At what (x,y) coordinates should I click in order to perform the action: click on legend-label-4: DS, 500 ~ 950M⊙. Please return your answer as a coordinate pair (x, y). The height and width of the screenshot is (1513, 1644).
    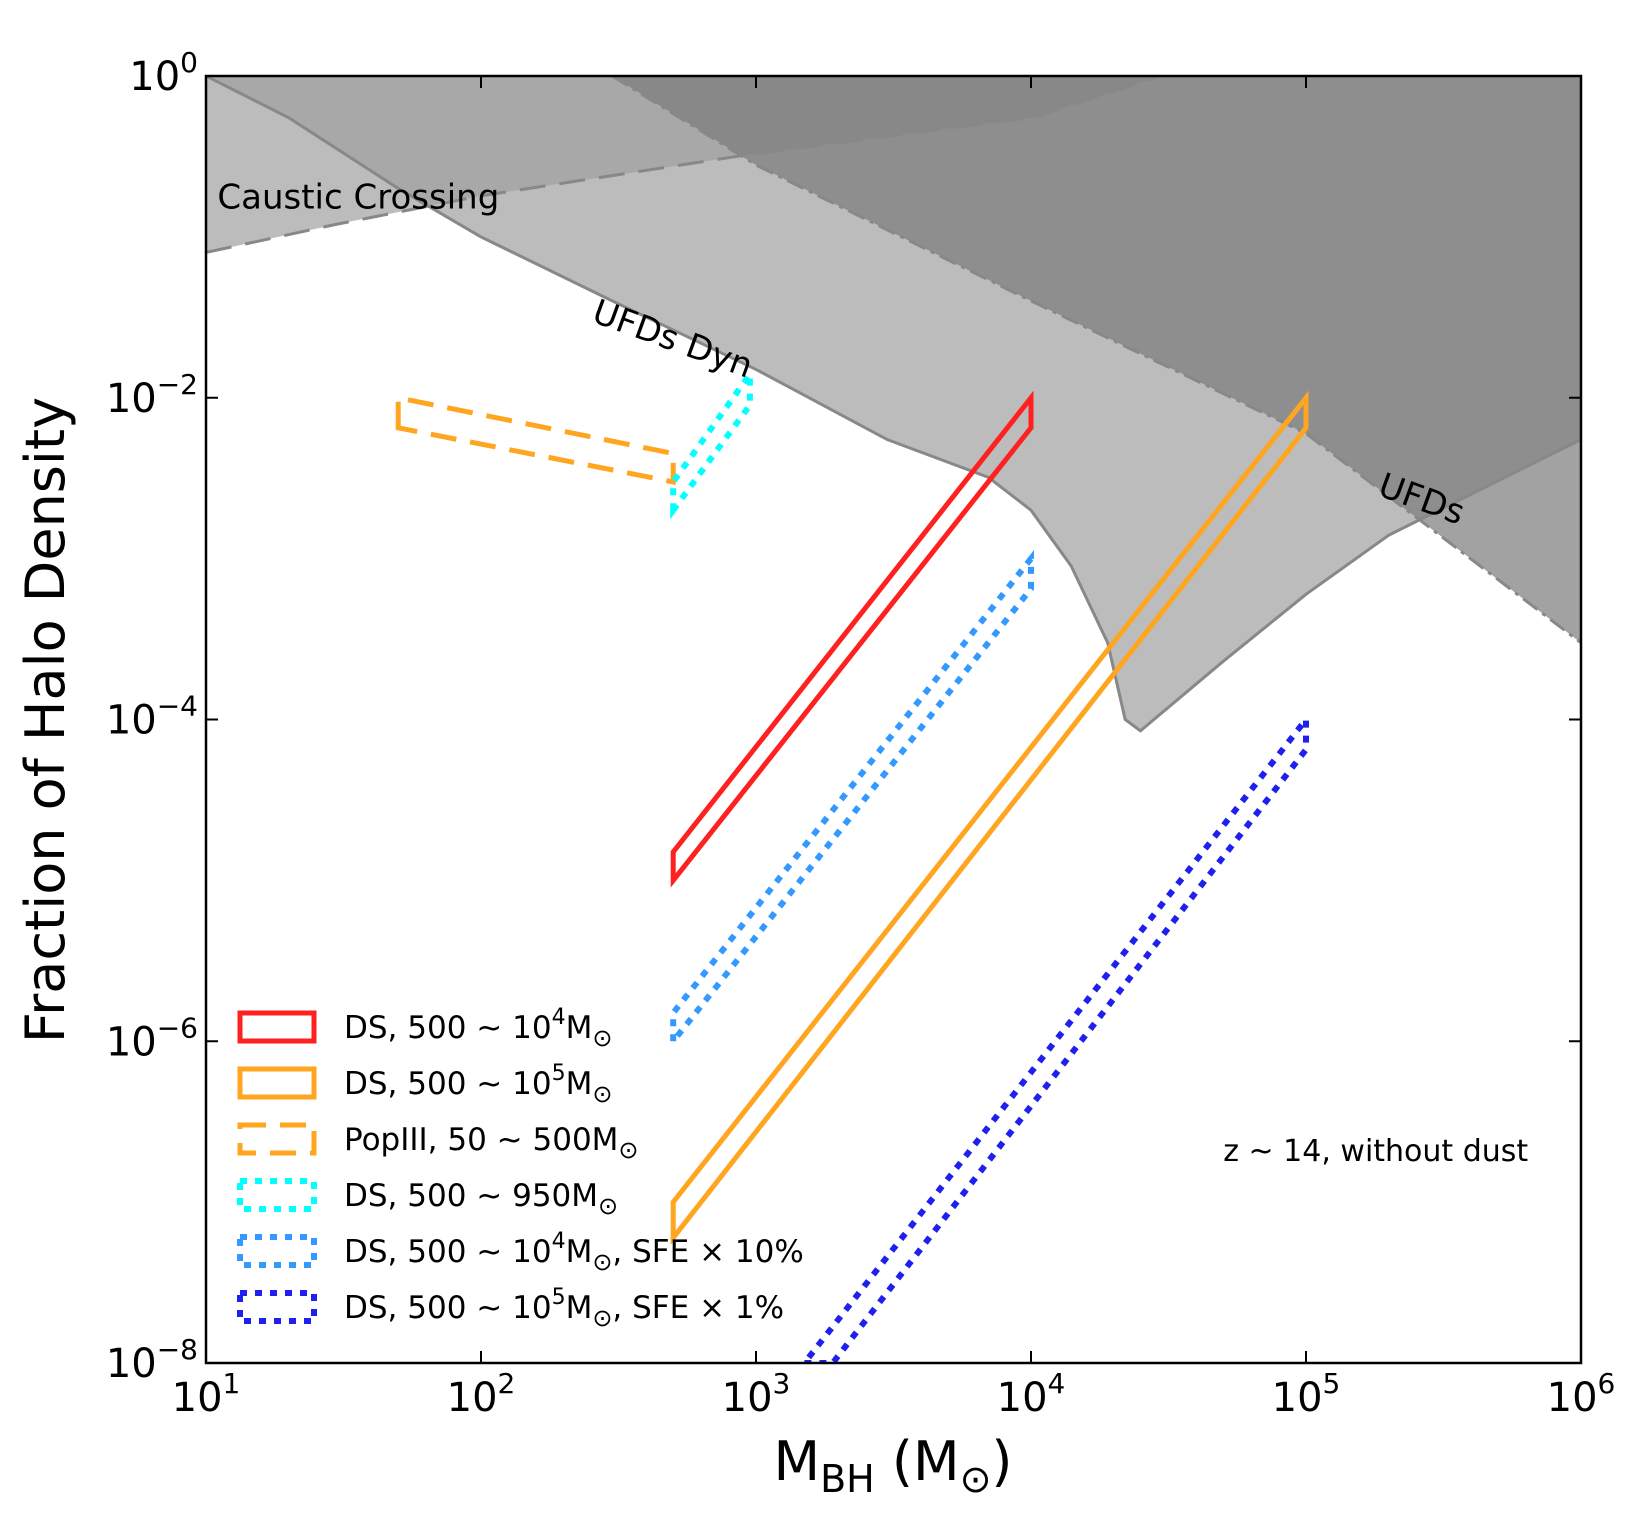
    Looking at the image, I should click on (481, 1199).